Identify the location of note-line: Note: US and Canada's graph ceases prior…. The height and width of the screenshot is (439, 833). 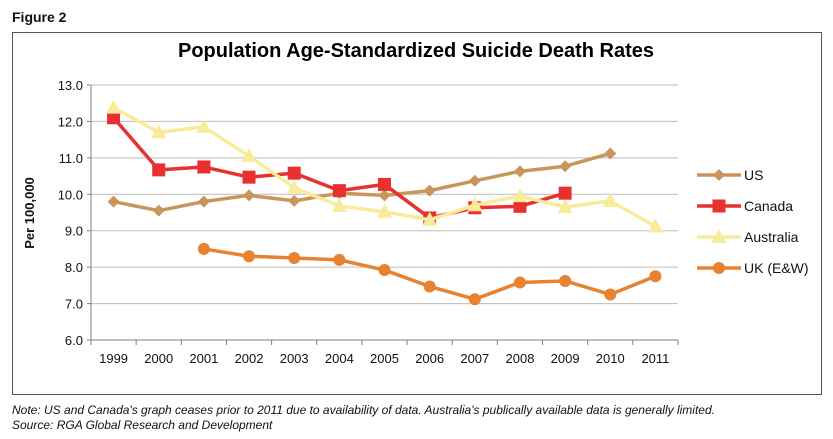
(363, 410).